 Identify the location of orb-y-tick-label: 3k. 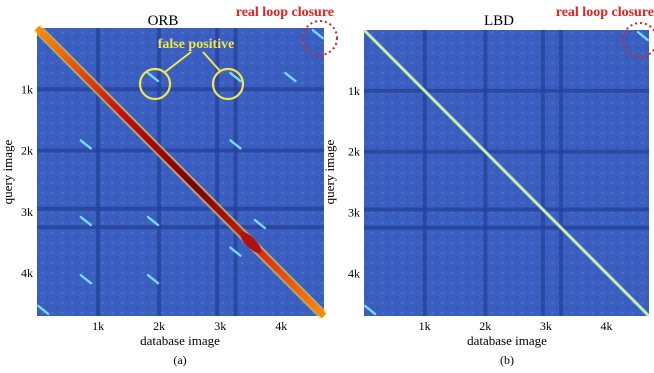
(27, 212).